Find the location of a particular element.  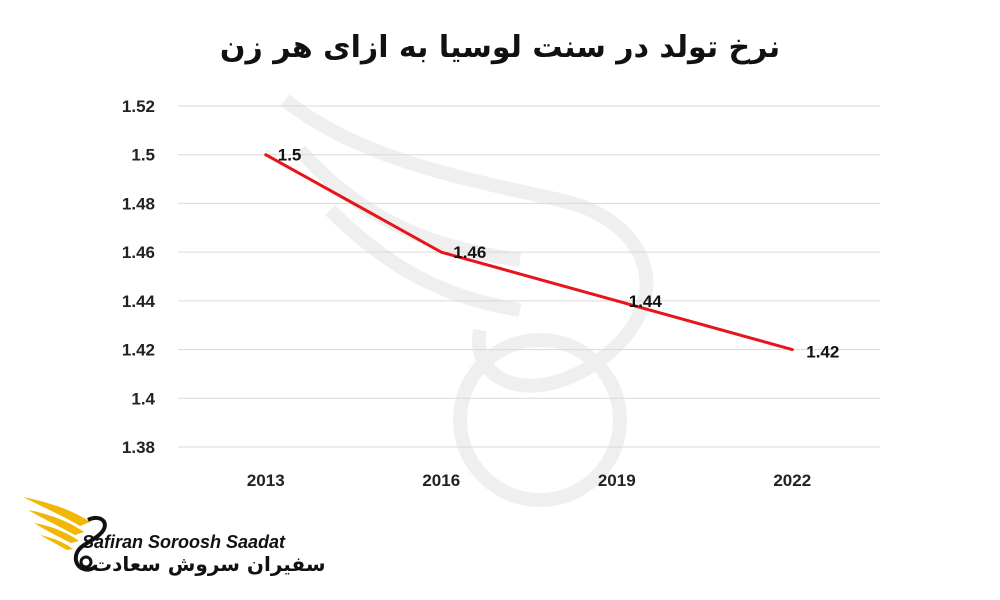

x-tick-label: 2016 is located at coordinates (441, 480).